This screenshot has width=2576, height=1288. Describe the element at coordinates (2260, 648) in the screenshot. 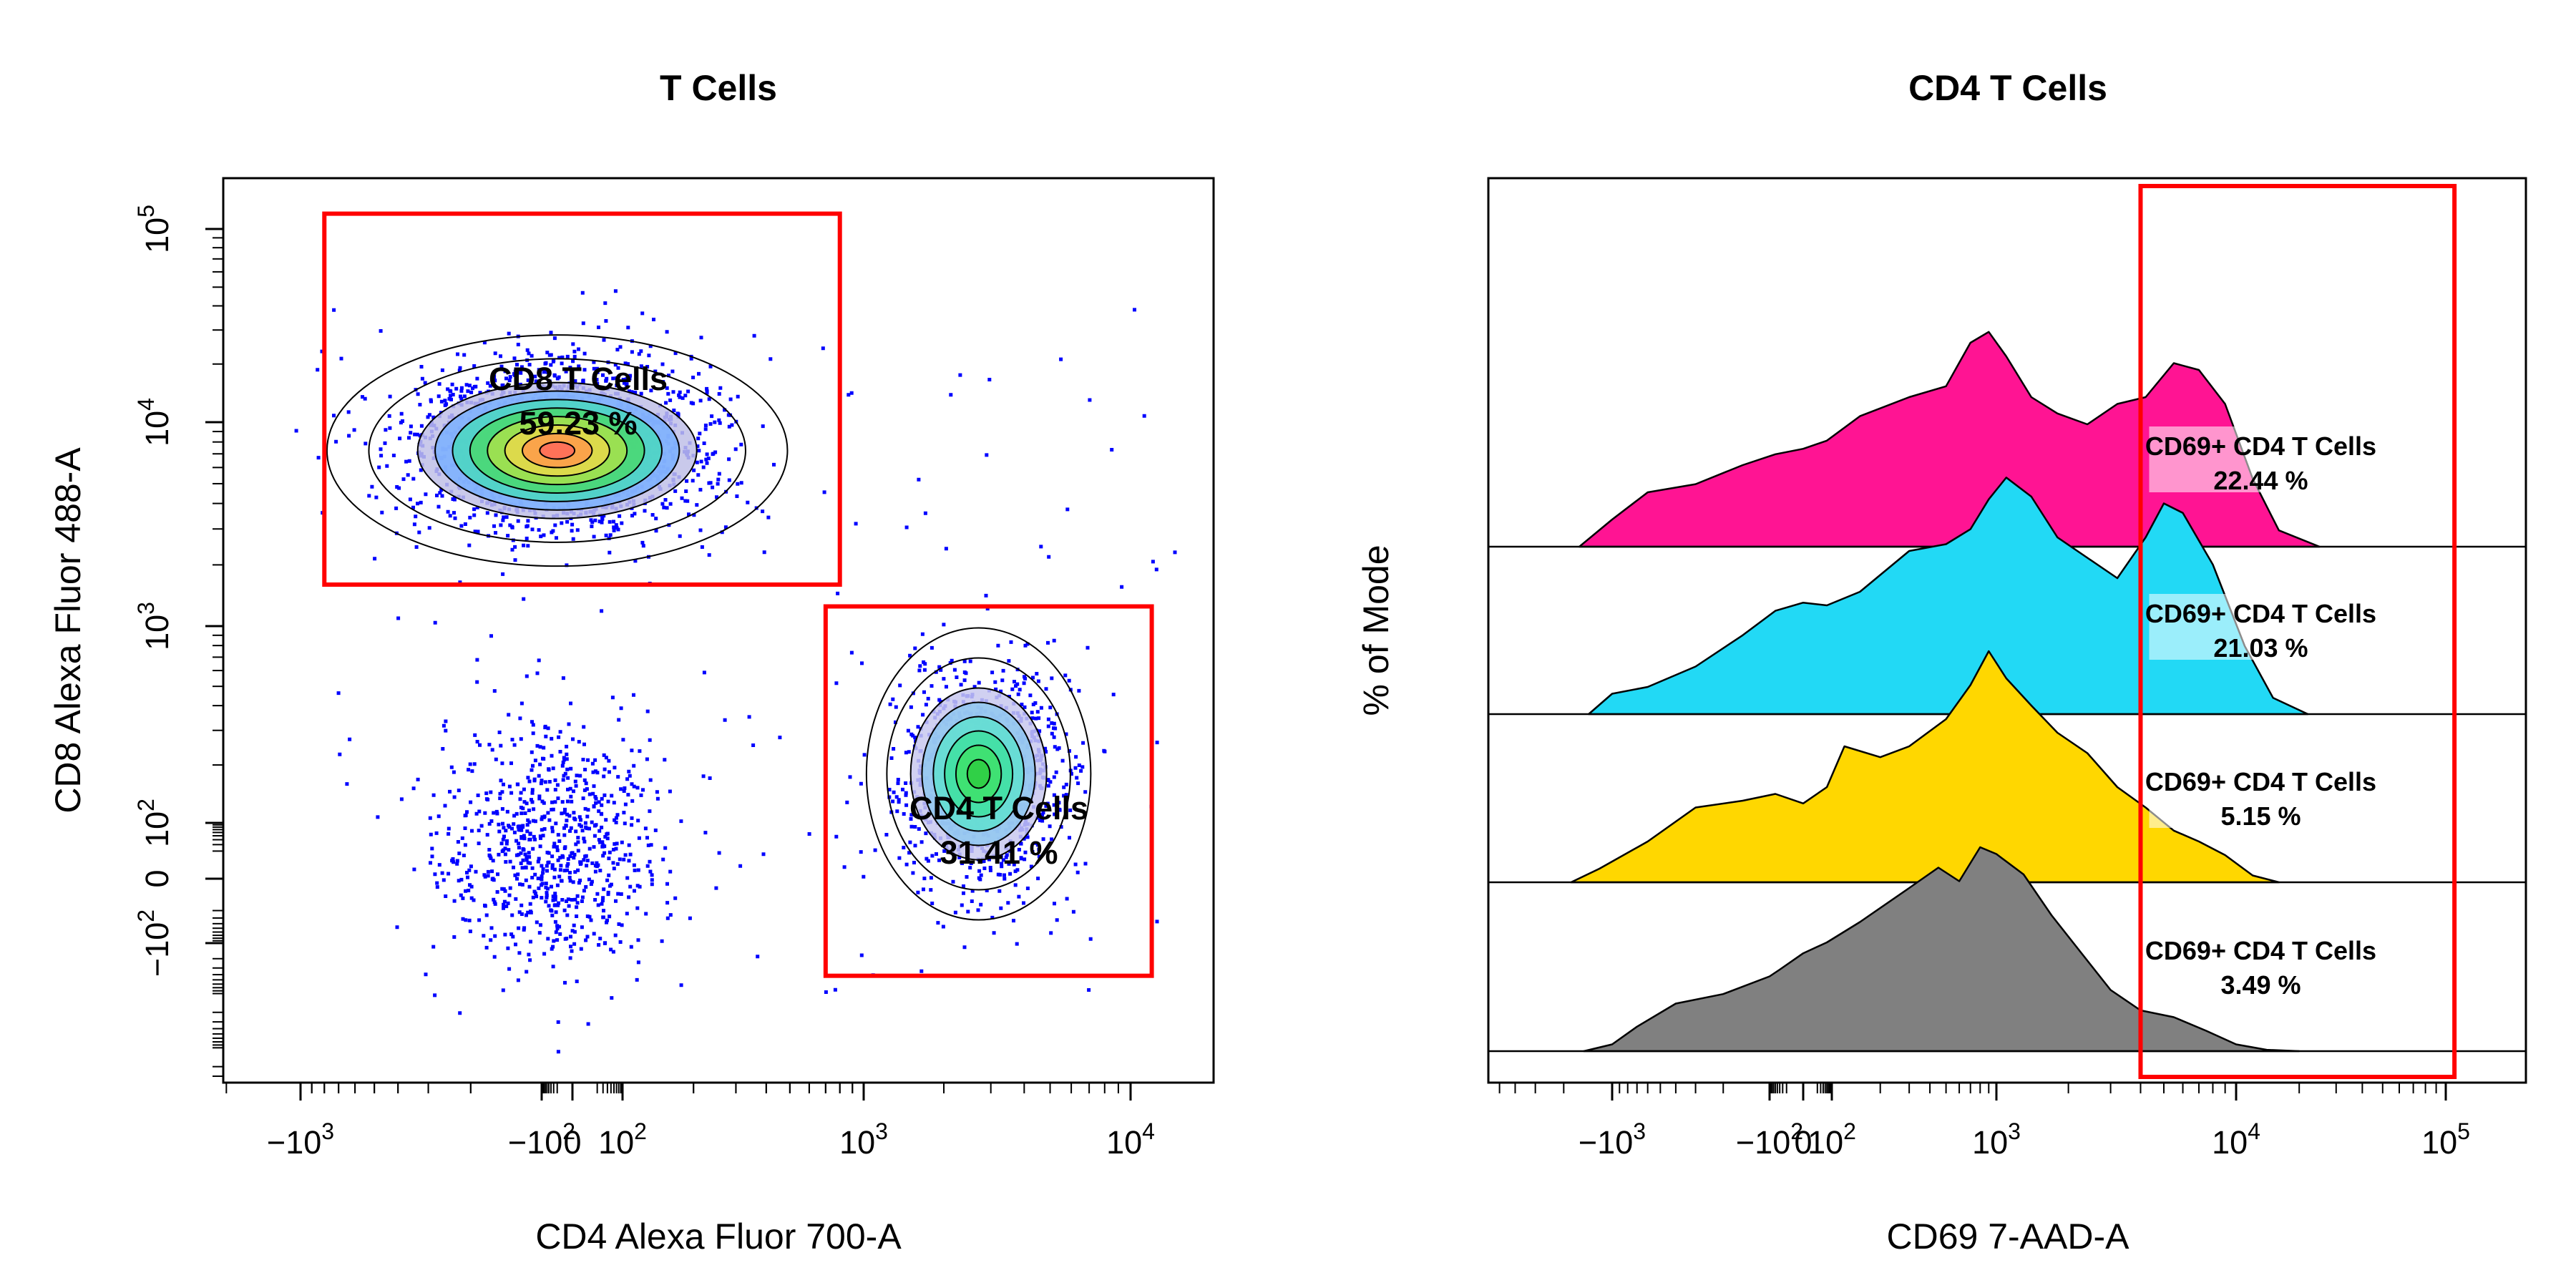

I see `histogram-gate-percent: 21.03 %` at that location.